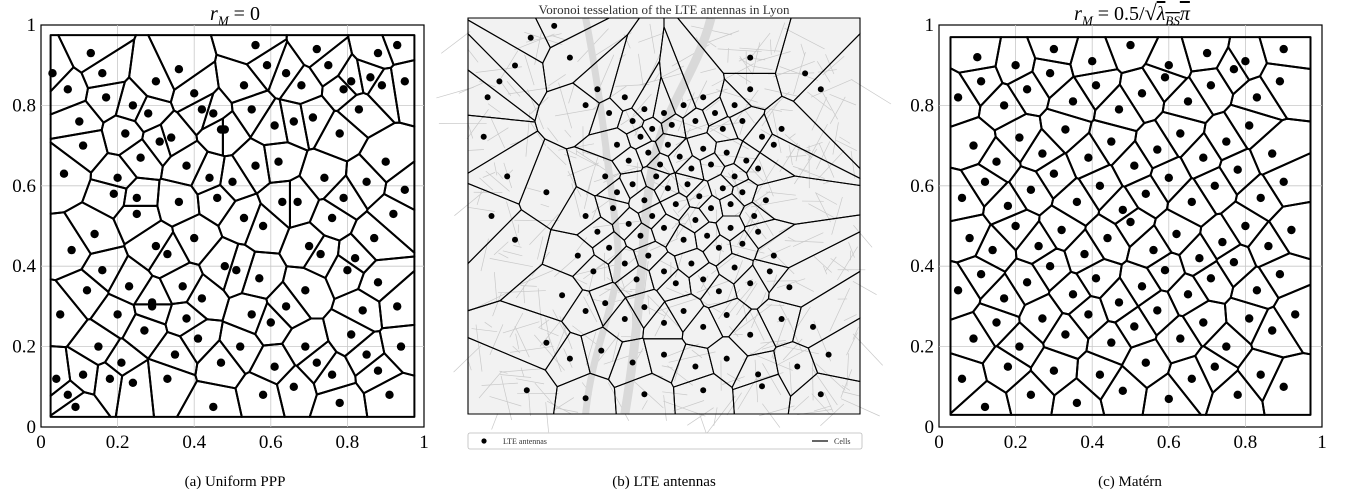 The height and width of the screenshot is (494, 1347). Describe the element at coordinates (24, 266) in the screenshot. I see `panel-a-y-tick-label: 0.4` at that location.